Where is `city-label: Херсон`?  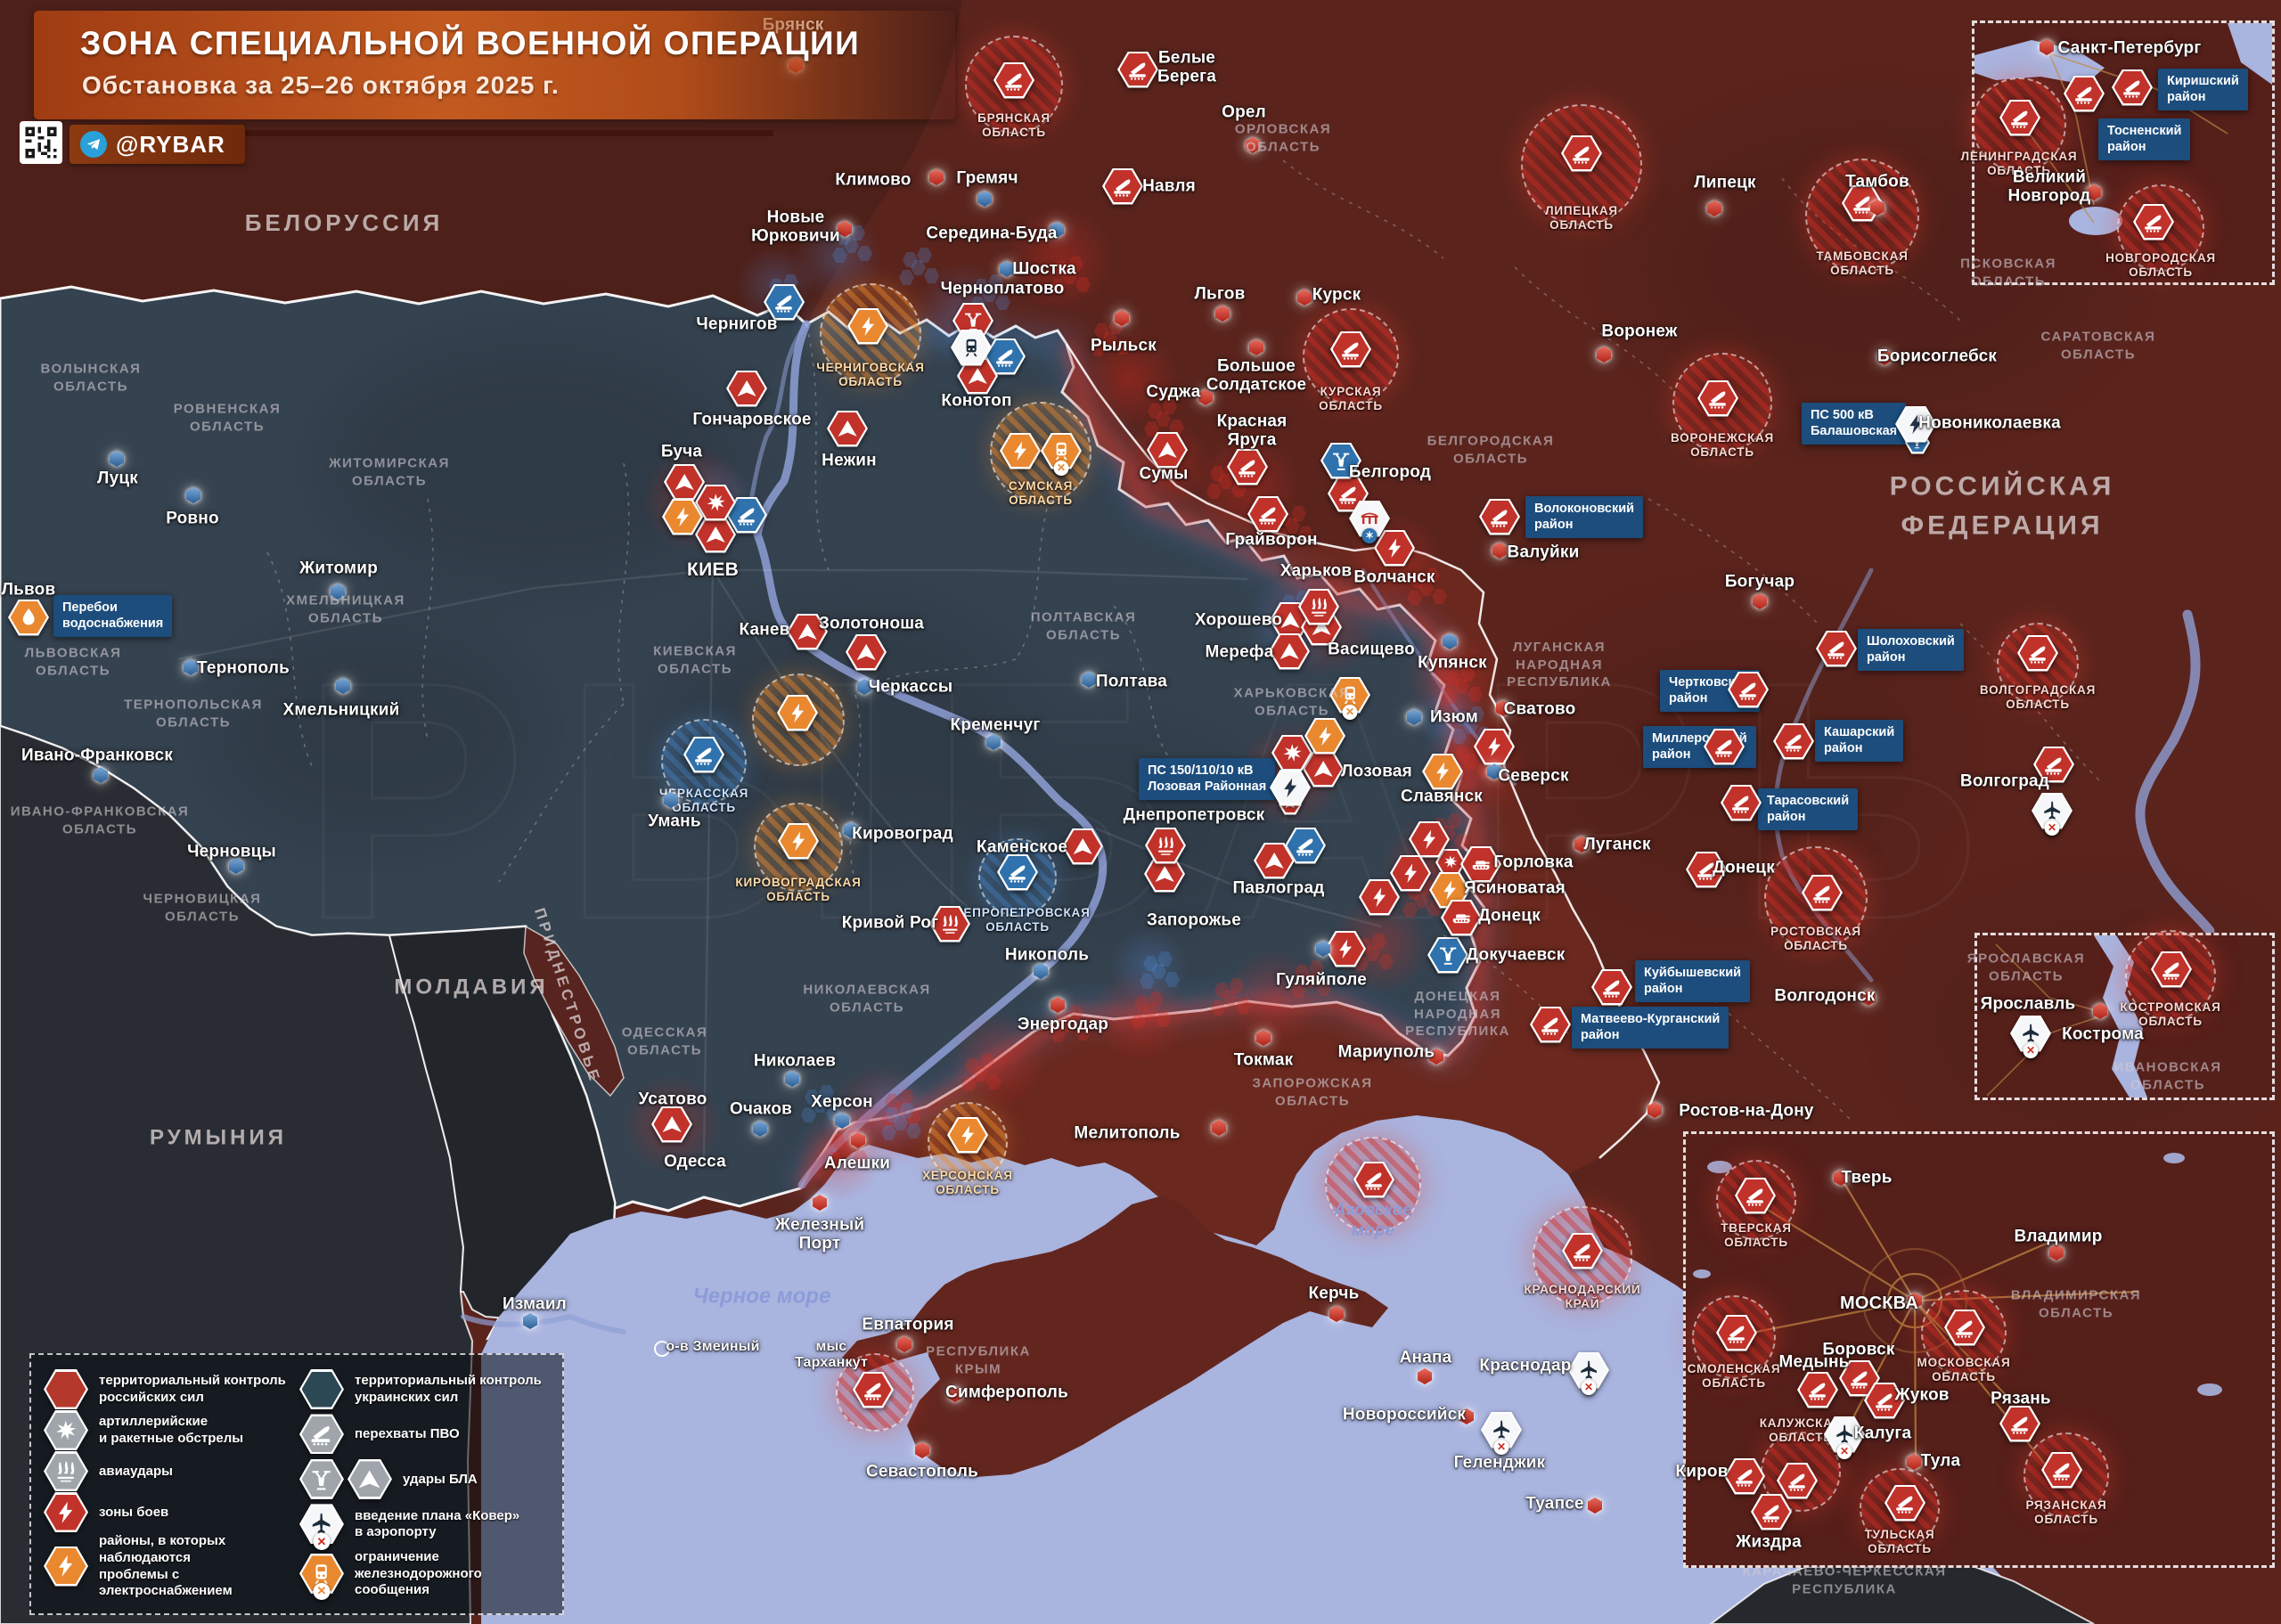
city-label: Херсон is located at coordinates (842, 1102).